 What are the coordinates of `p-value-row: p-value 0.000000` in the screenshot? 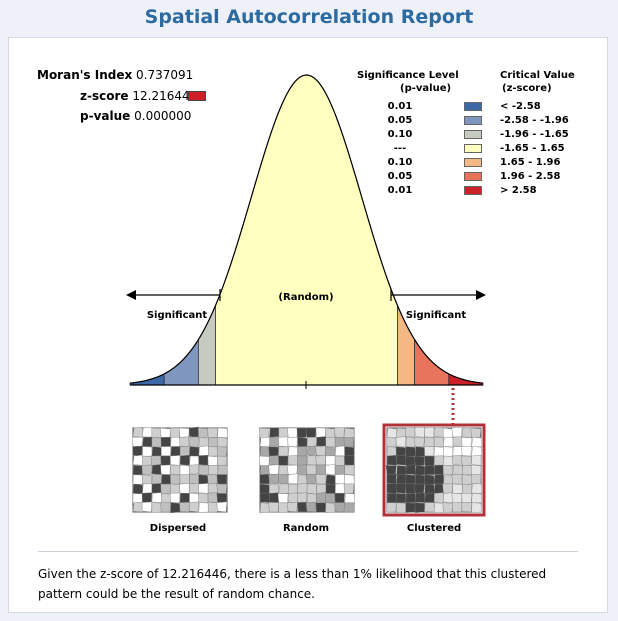 It's located at (135, 116).